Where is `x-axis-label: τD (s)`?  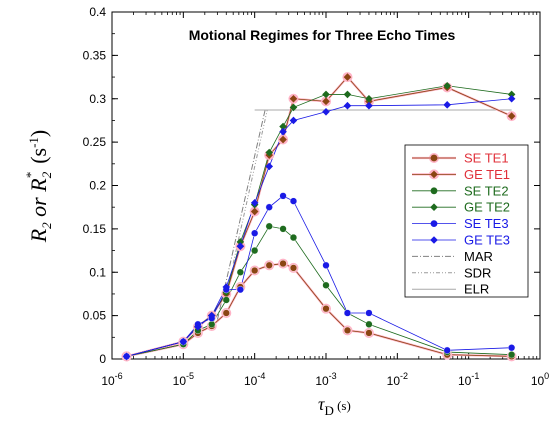 x-axis-label: τD (s) is located at coordinates (334, 406).